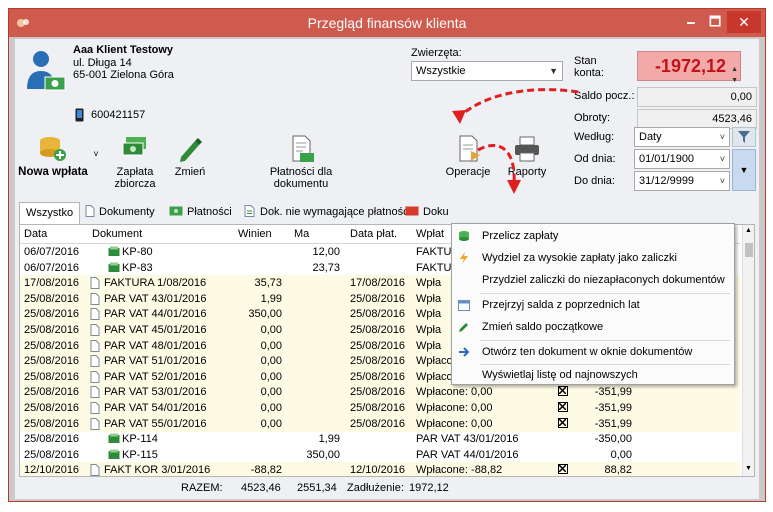 Image resolution: width=773 pixels, height=512 pixels. What do you see at coordinates (748, 350) in the screenshot?
I see `vertical-scrollbar: ▲ ▼` at bounding box center [748, 350].